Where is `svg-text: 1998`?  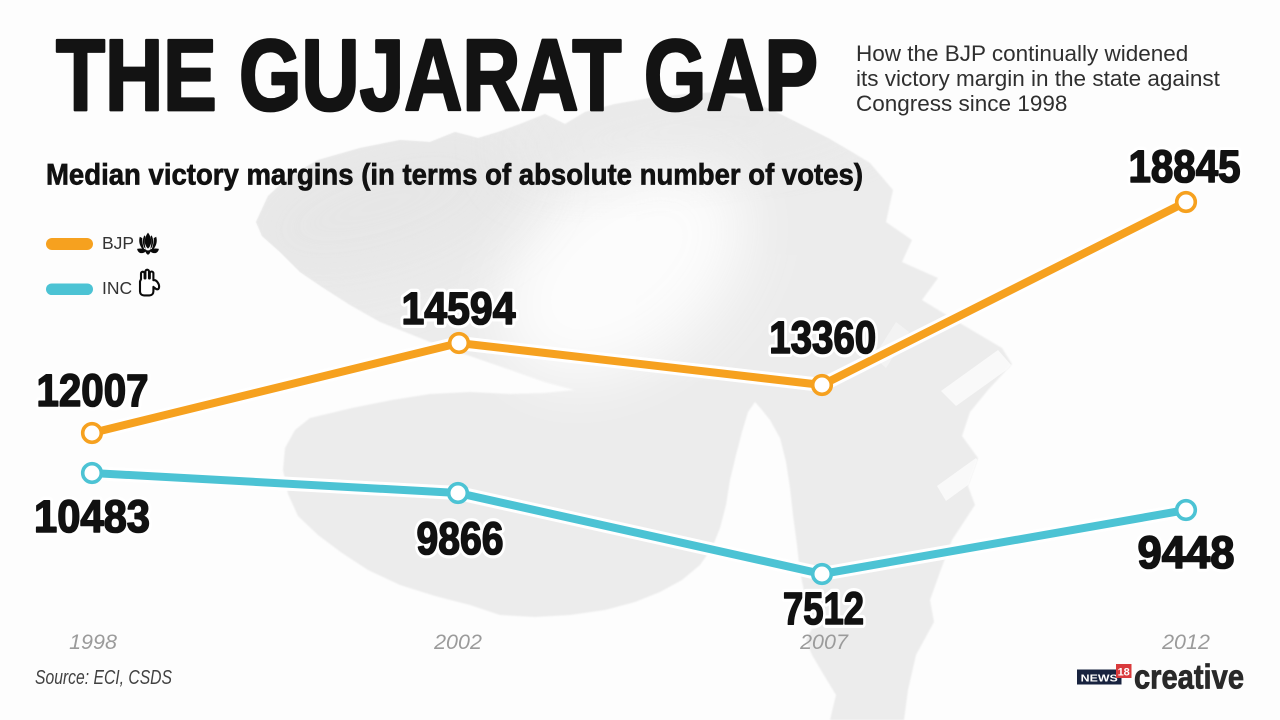
svg-text: 1998 is located at coordinates (93, 642).